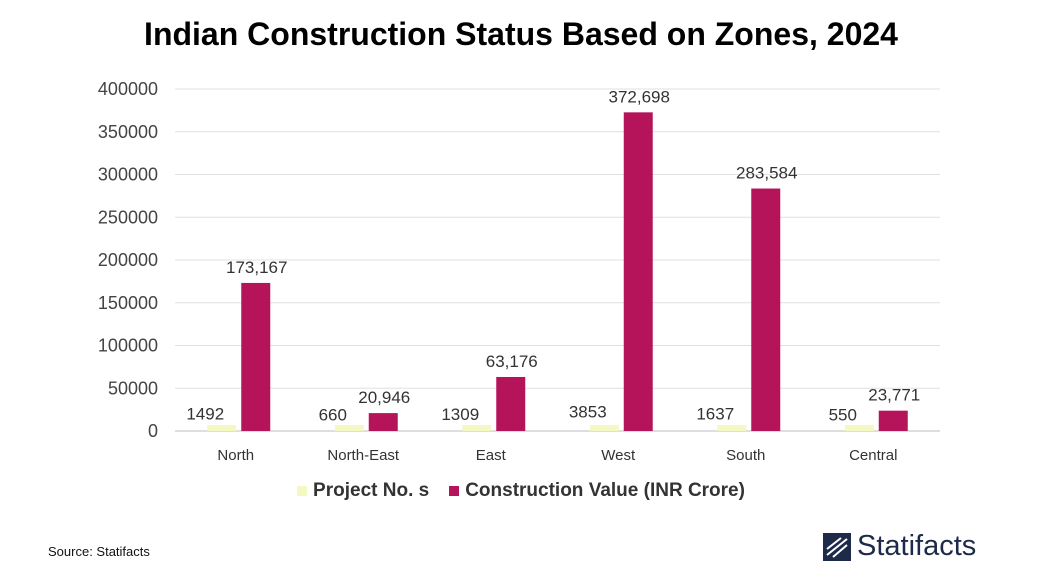  I want to click on brand-logo: Statifacts, so click(899, 546).